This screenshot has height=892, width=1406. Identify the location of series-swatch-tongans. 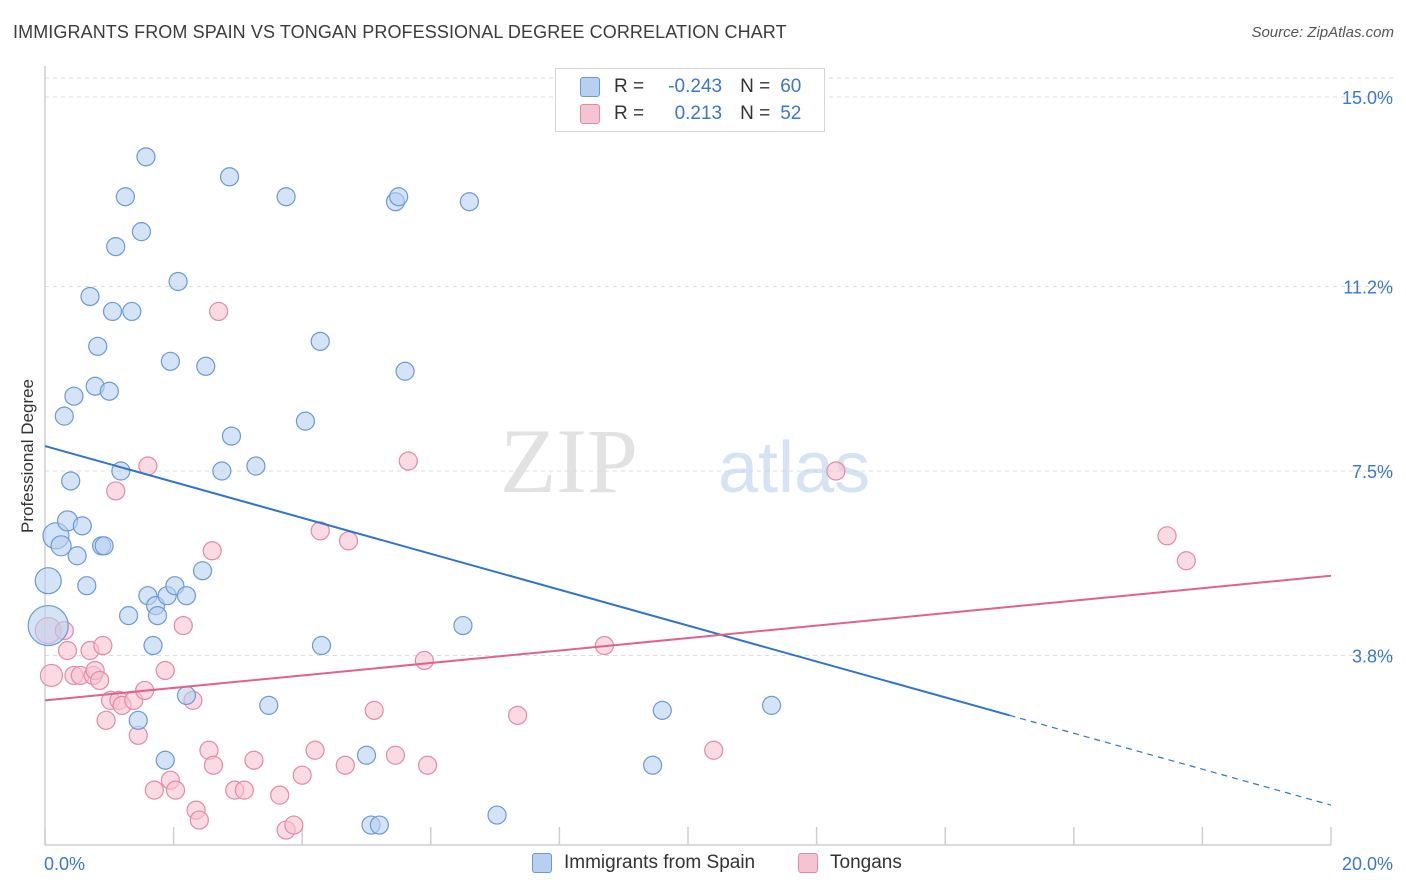
(808, 863).